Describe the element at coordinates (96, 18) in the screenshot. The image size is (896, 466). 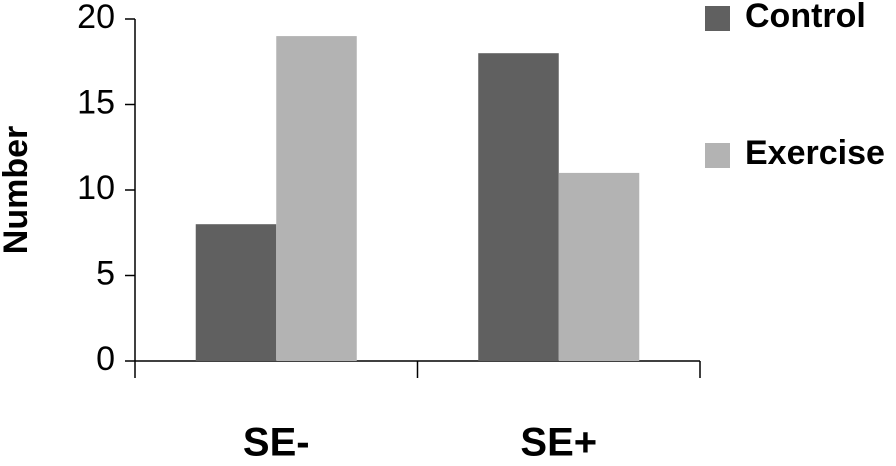
I see `y-tick-label: 20` at that location.